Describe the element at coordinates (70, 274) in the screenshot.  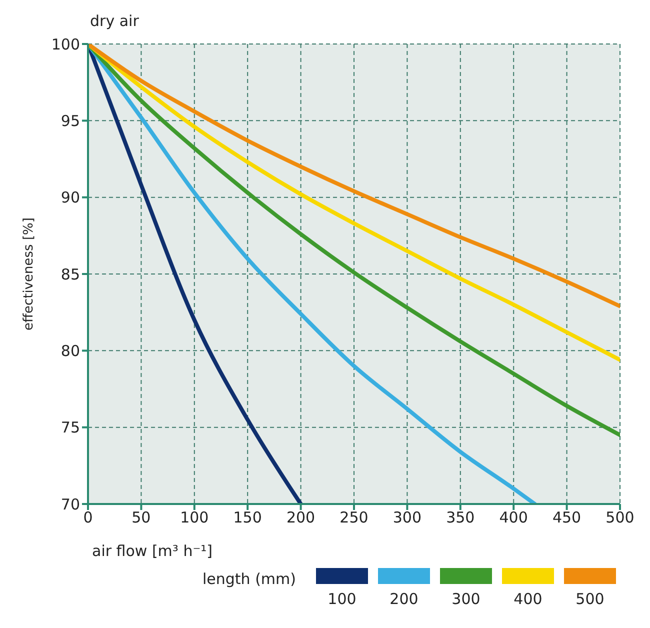
I see `y-tick-label: 85` at that location.